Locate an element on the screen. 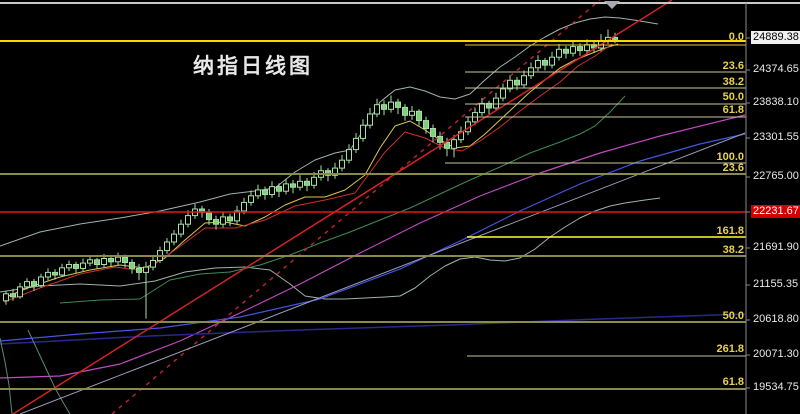  axis-price-label: 21691.90 is located at coordinates (776, 247).